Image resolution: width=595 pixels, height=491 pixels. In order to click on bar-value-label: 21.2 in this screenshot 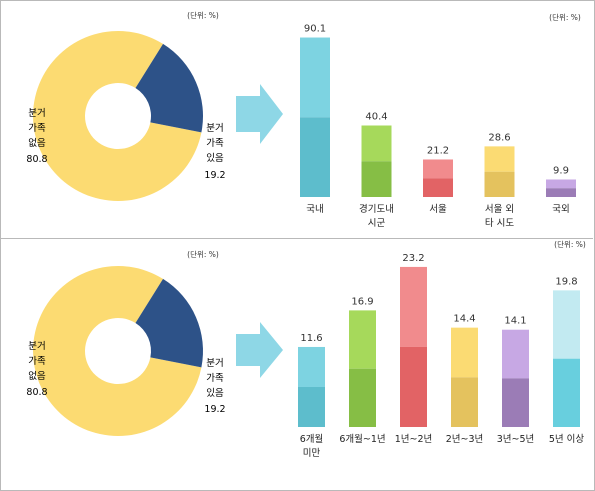, I will do `click(438, 150)`.